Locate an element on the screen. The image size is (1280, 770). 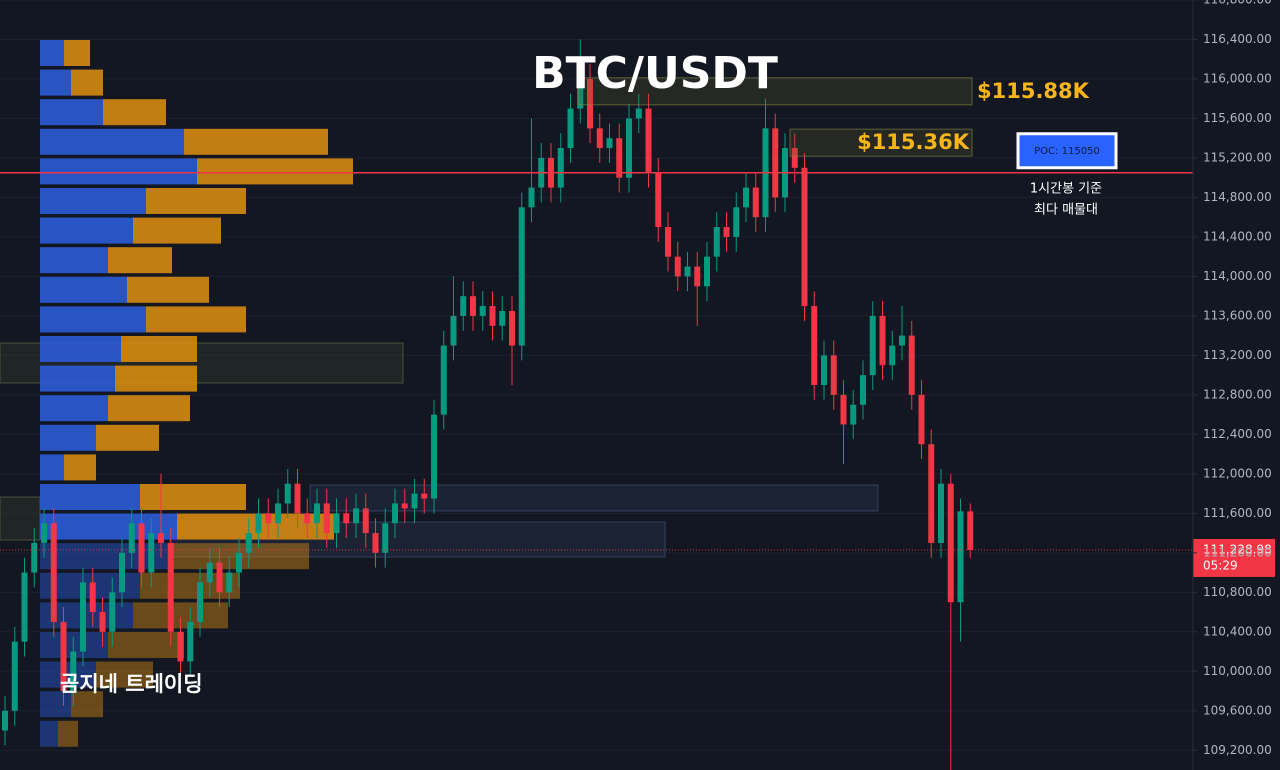
y-tick-label: 109,600.00 is located at coordinates (1237, 710).